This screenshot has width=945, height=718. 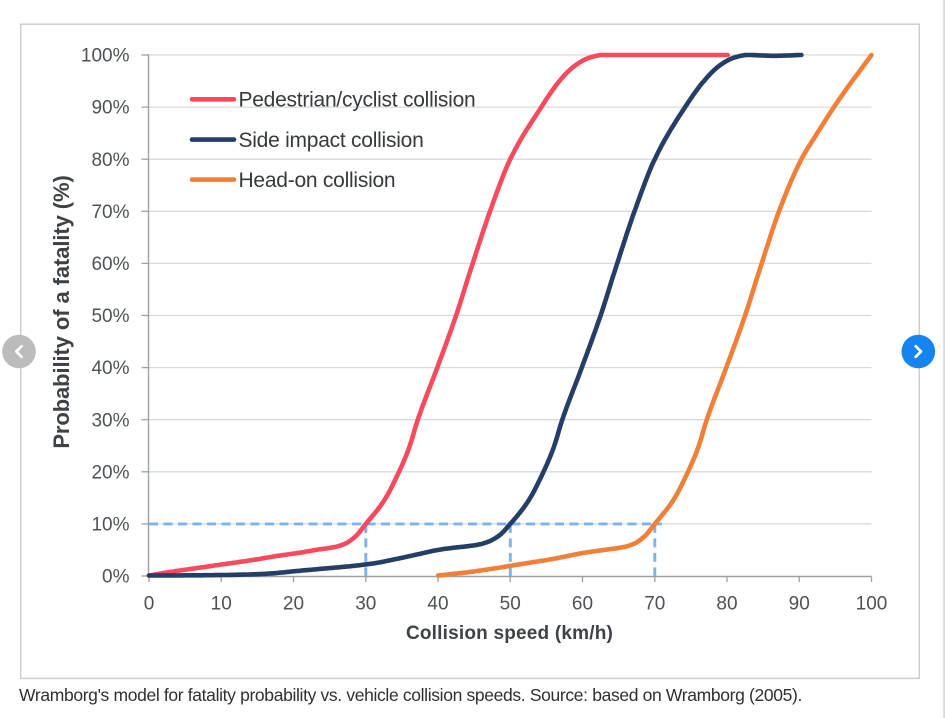 I want to click on svg-text: 50%, so click(x=110, y=316).